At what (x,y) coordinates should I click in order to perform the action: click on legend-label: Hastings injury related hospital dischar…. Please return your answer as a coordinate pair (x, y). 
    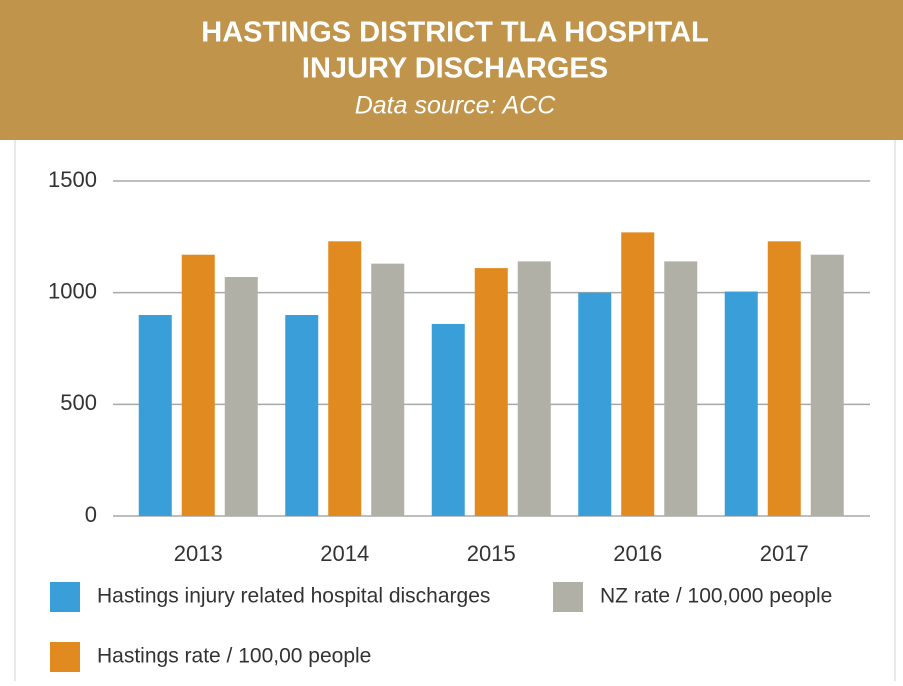
    Looking at the image, I should click on (293, 596).